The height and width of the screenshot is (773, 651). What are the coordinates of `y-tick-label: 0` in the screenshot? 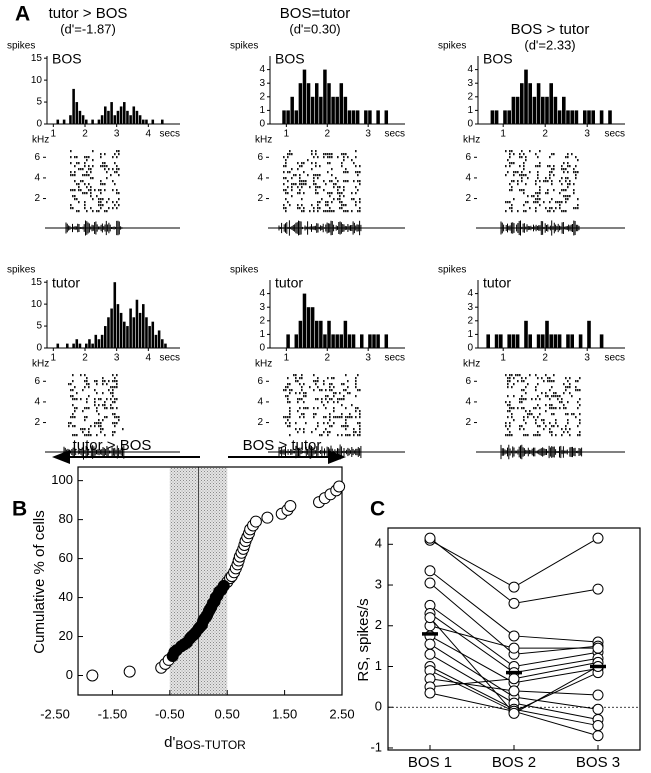 It's located at (262, 124).